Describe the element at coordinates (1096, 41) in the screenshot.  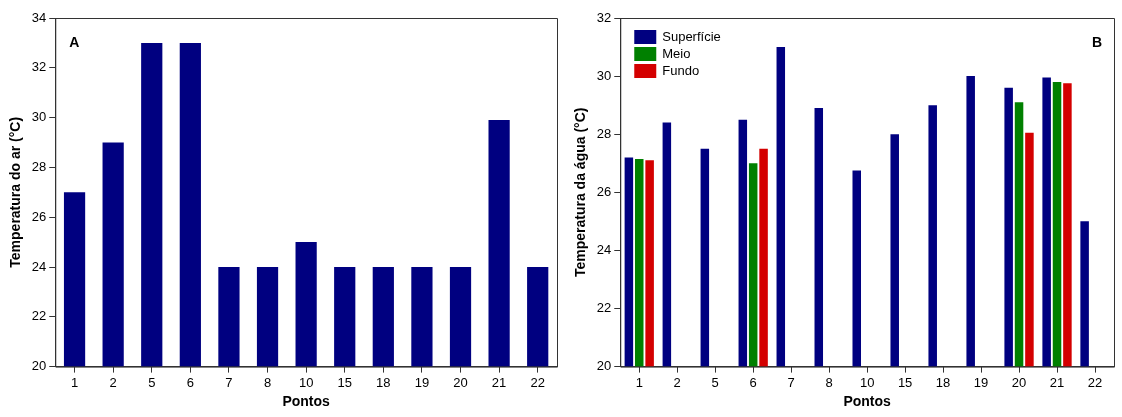
I see `annotation: B` at that location.